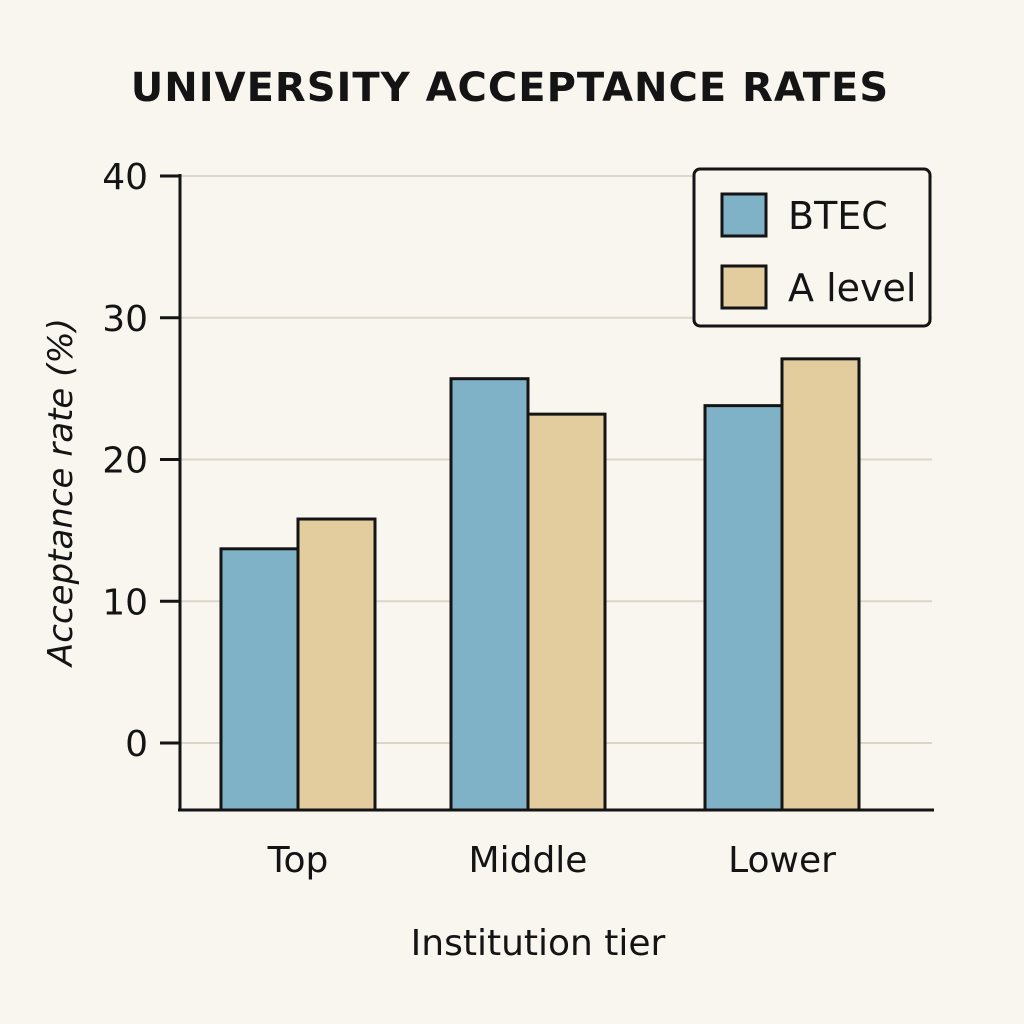 The image size is (1024, 1024). I want to click on x-axis-categories: Top Middle Lower, so click(551, 860).